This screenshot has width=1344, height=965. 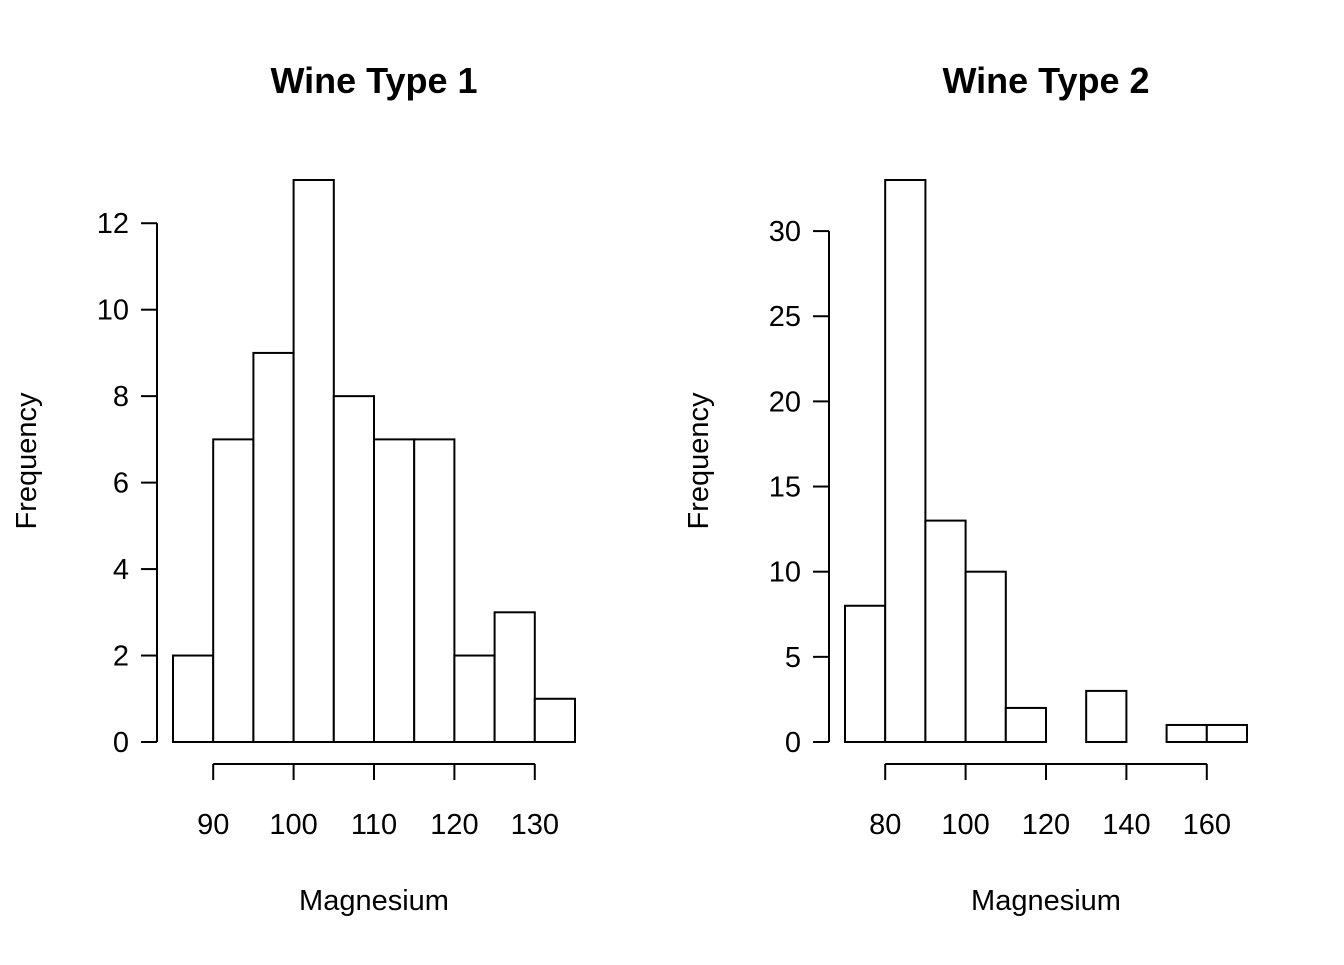 I want to click on y-tick-label: 30, so click(x=785, y=232).